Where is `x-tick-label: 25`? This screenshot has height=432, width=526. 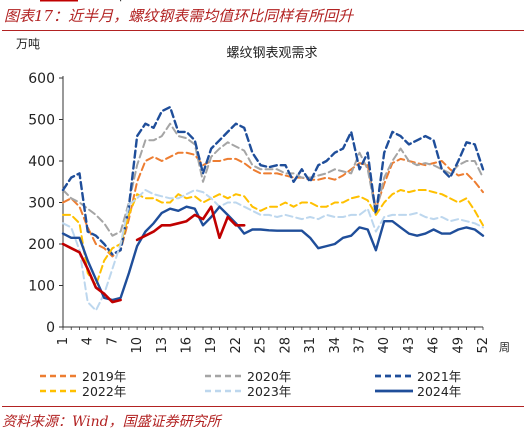 x-tick-label: 25 is located at coordinates (261, 345).